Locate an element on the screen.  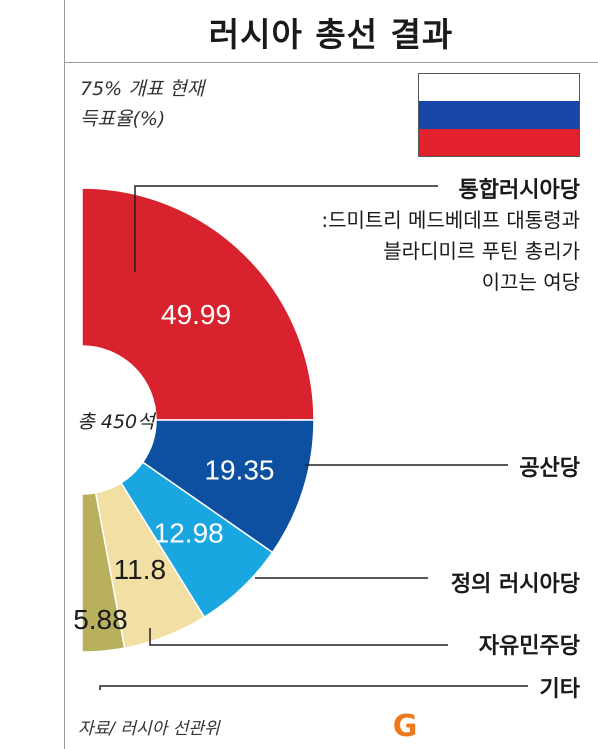
leader-line-united-russia is located at coordinates (286, 228).